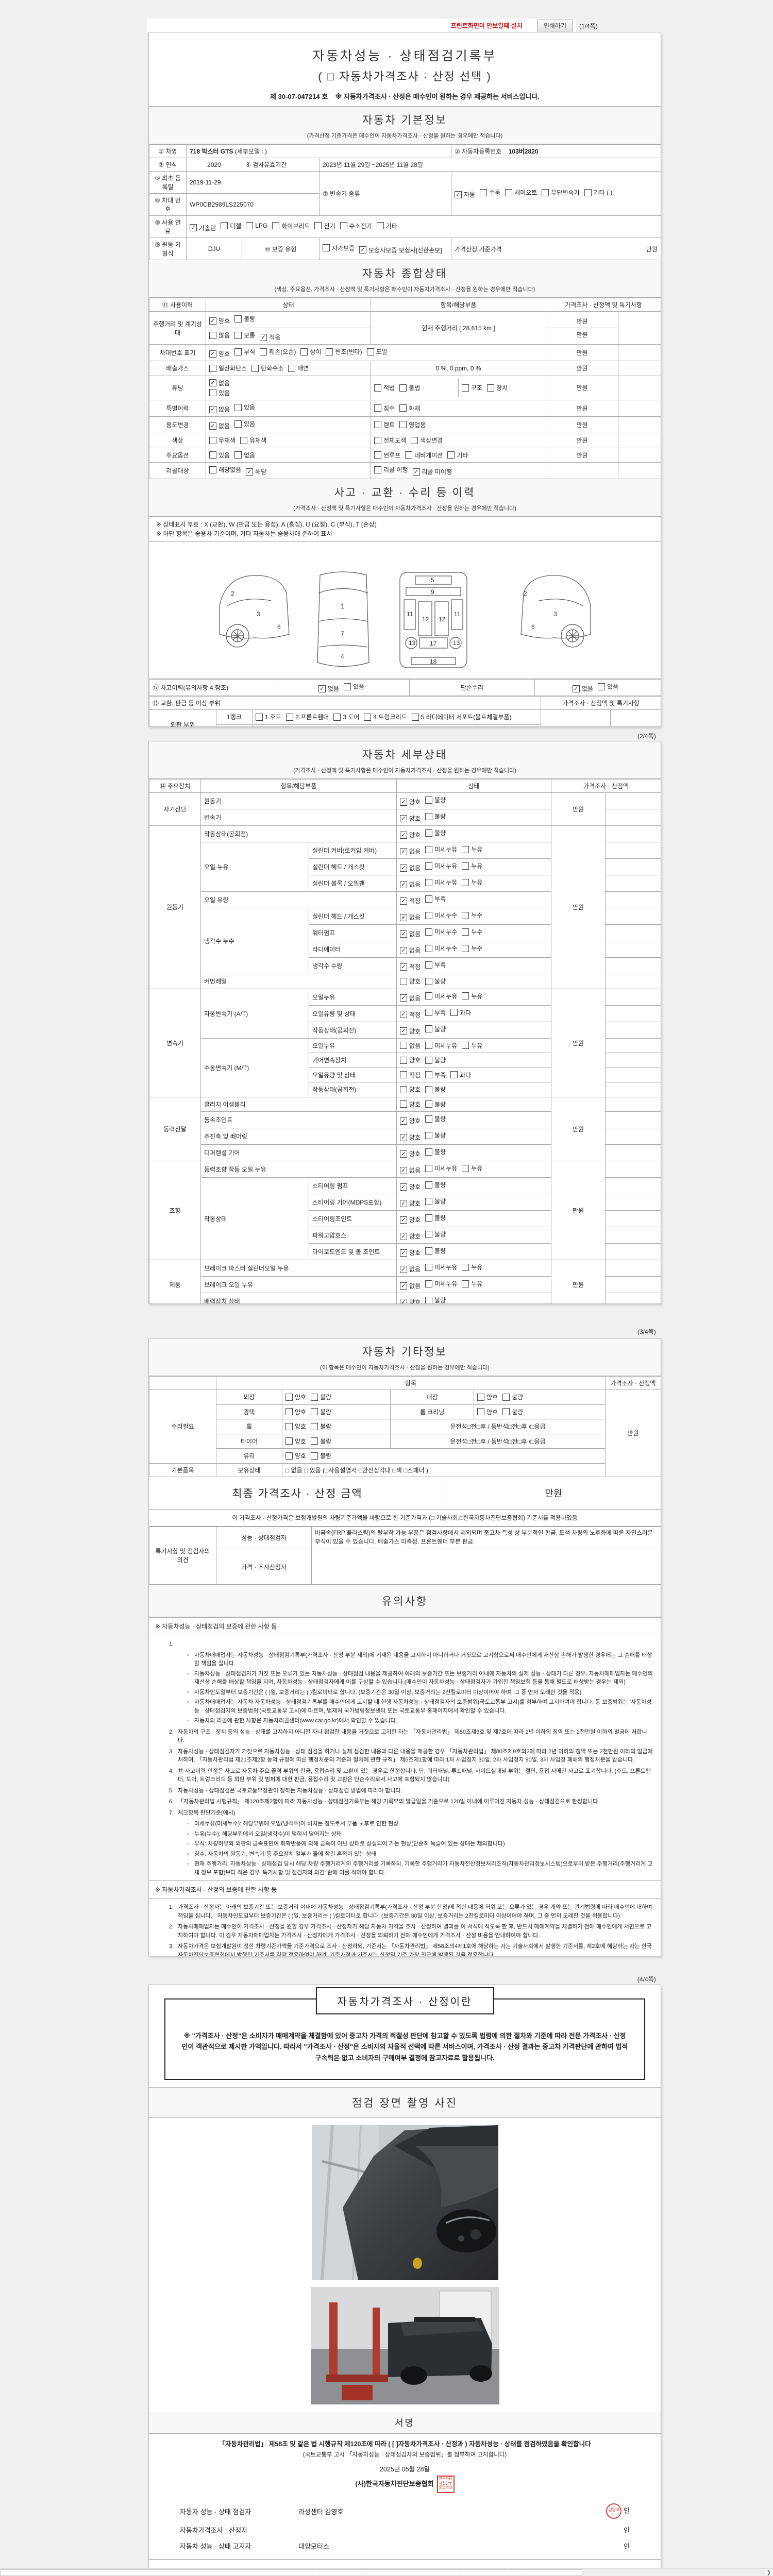 The width and height of the screenshot is (773, 2576). Describe the element at coordinates (598, 193) in the screenshot. I see `checkbox-option: 기타 ( )` at that location.